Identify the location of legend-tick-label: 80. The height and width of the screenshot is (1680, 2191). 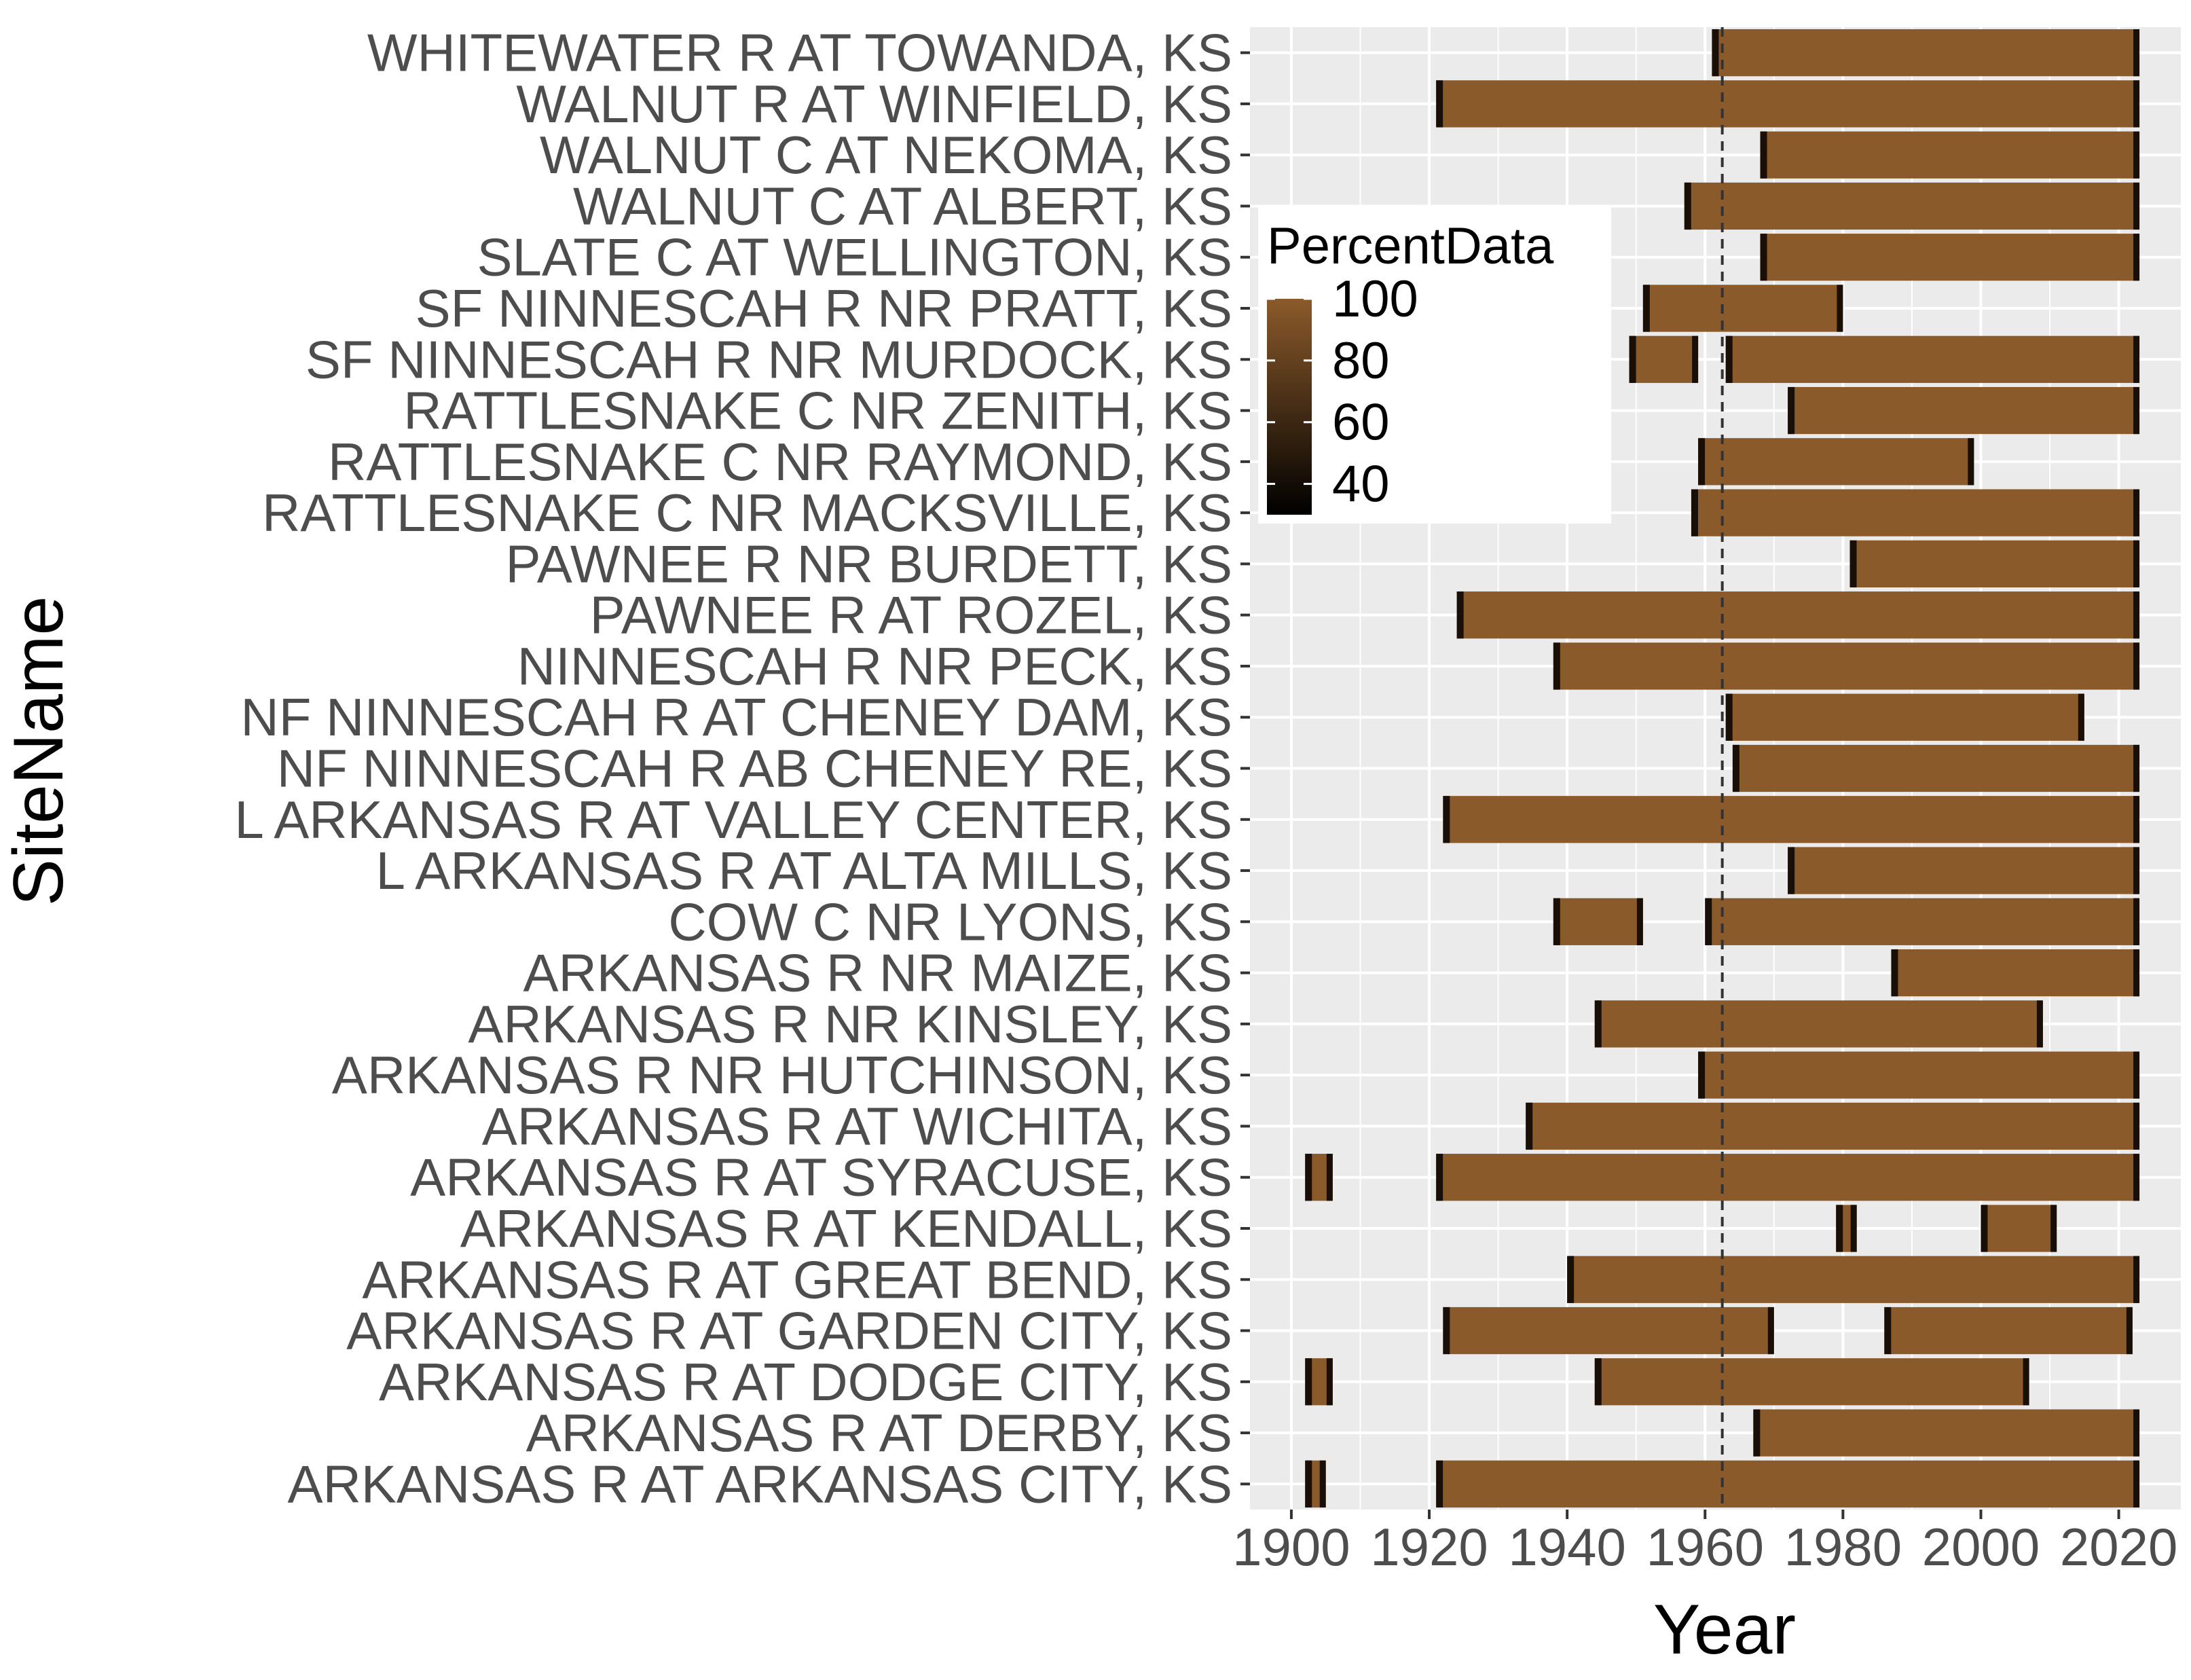
(1361, 361).